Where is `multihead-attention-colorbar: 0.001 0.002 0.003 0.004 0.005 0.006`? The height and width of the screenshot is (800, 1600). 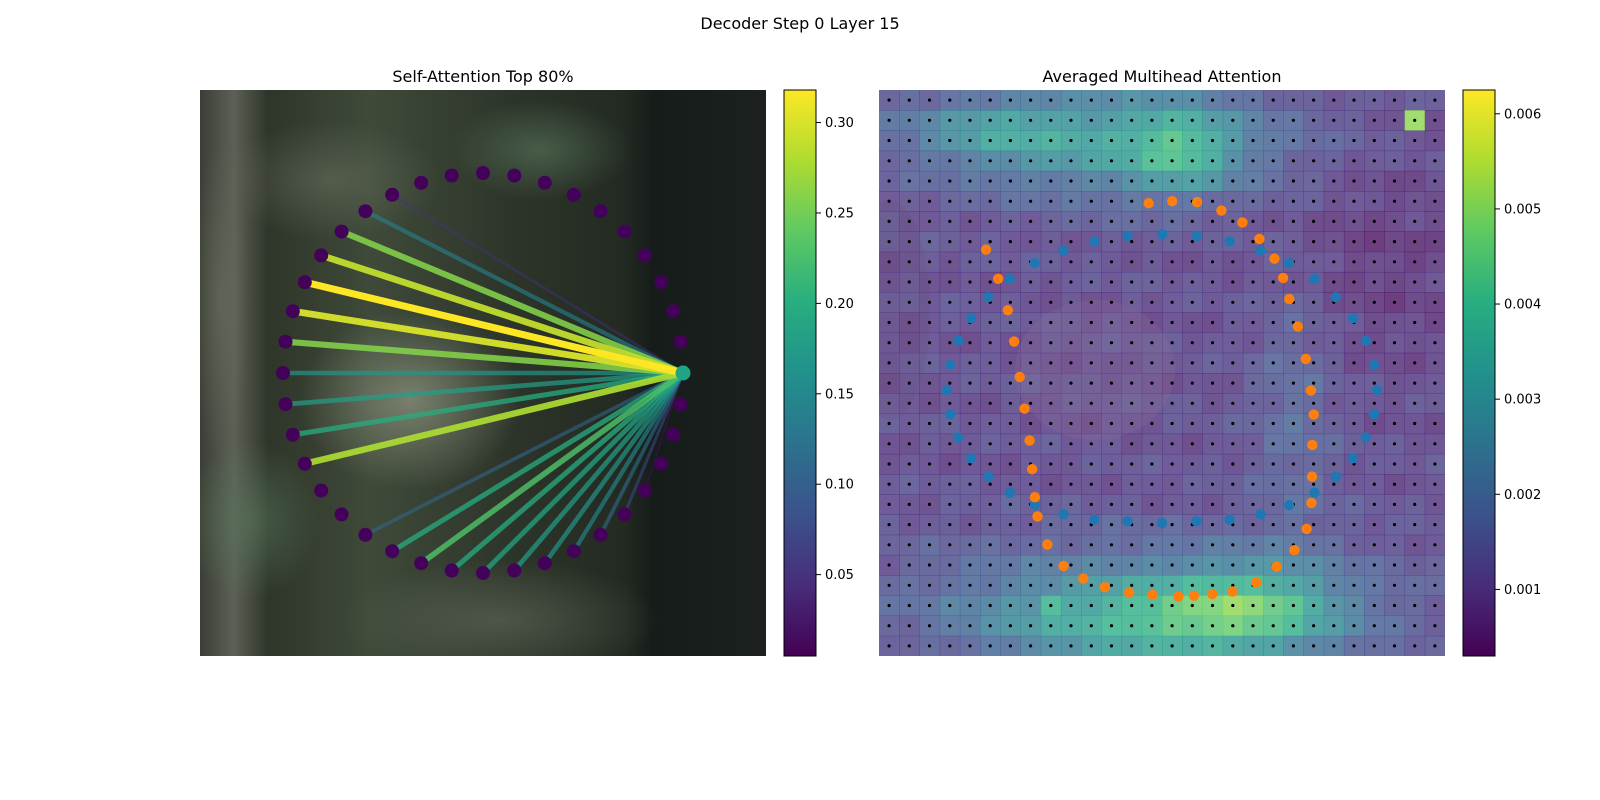
multihead-attention-colorbar: 0.001 0.002 0.003 0.004 0.005 0.006 is located at coordinates (1501, 373).